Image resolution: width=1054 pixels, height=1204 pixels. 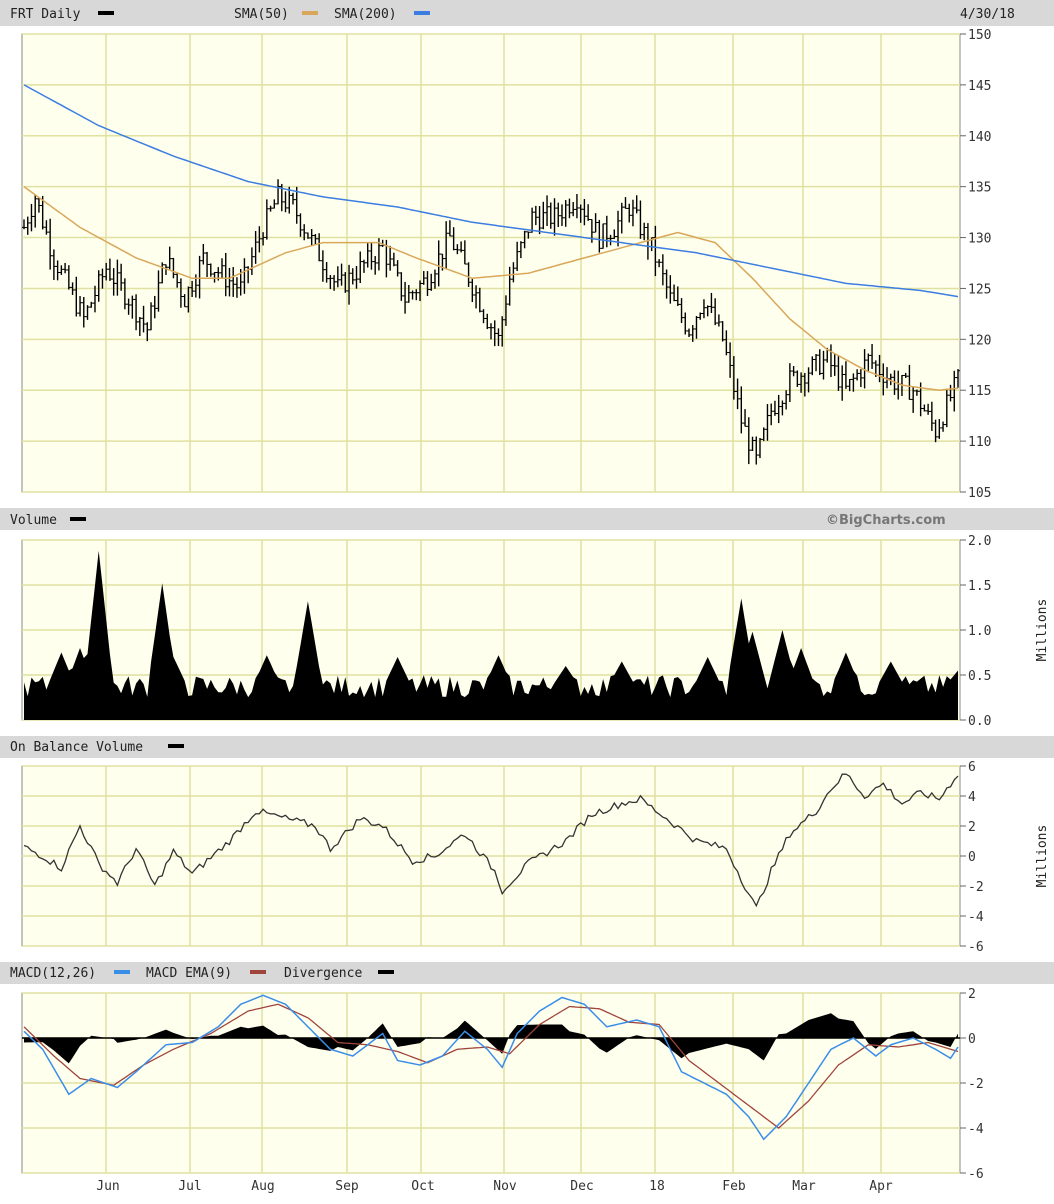 What do you see at coordinates (323, 973) in the screenshot?
I see `divergence-title: Divergence` at bounding box center [323, 973].